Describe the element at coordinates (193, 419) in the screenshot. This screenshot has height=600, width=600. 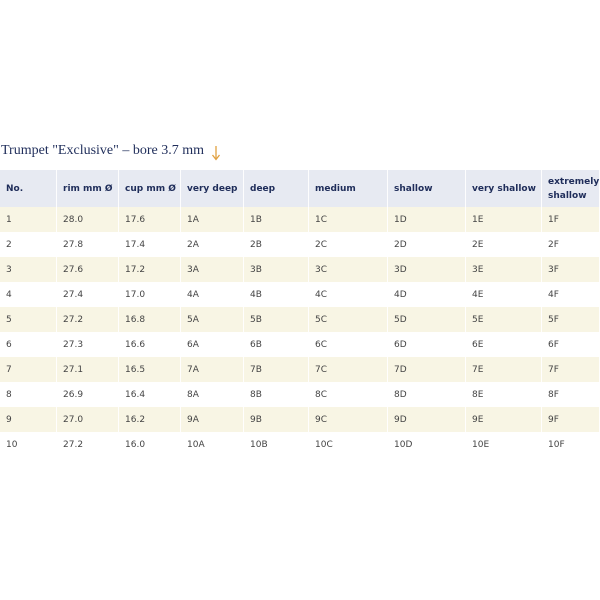
I see `cell-text: 9A` at that location.